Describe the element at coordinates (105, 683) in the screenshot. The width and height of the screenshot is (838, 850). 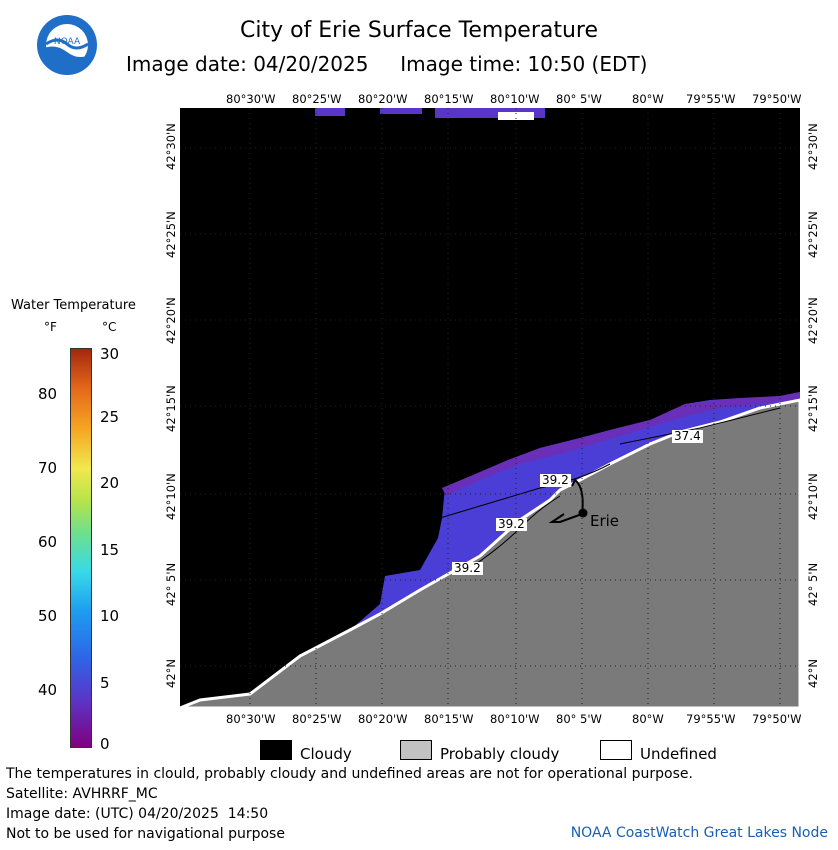
I see `c-tick: 5` at that location.